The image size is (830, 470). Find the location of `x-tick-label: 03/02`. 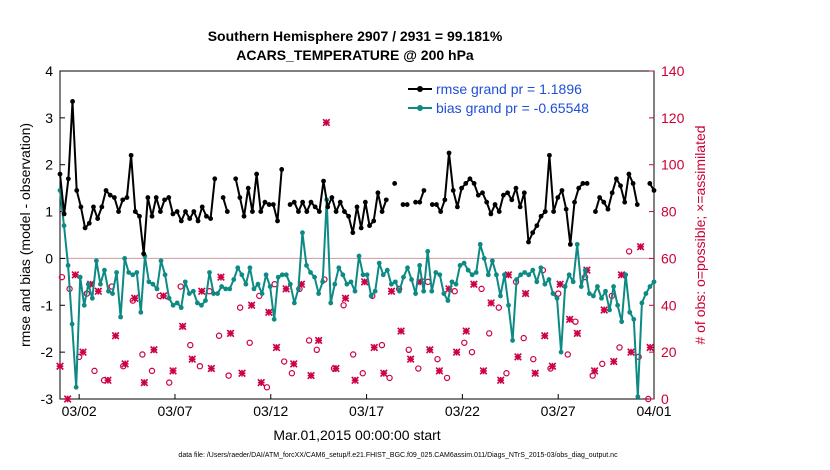

x-tick-label: 03/02 is located at coordinates (79, 411).